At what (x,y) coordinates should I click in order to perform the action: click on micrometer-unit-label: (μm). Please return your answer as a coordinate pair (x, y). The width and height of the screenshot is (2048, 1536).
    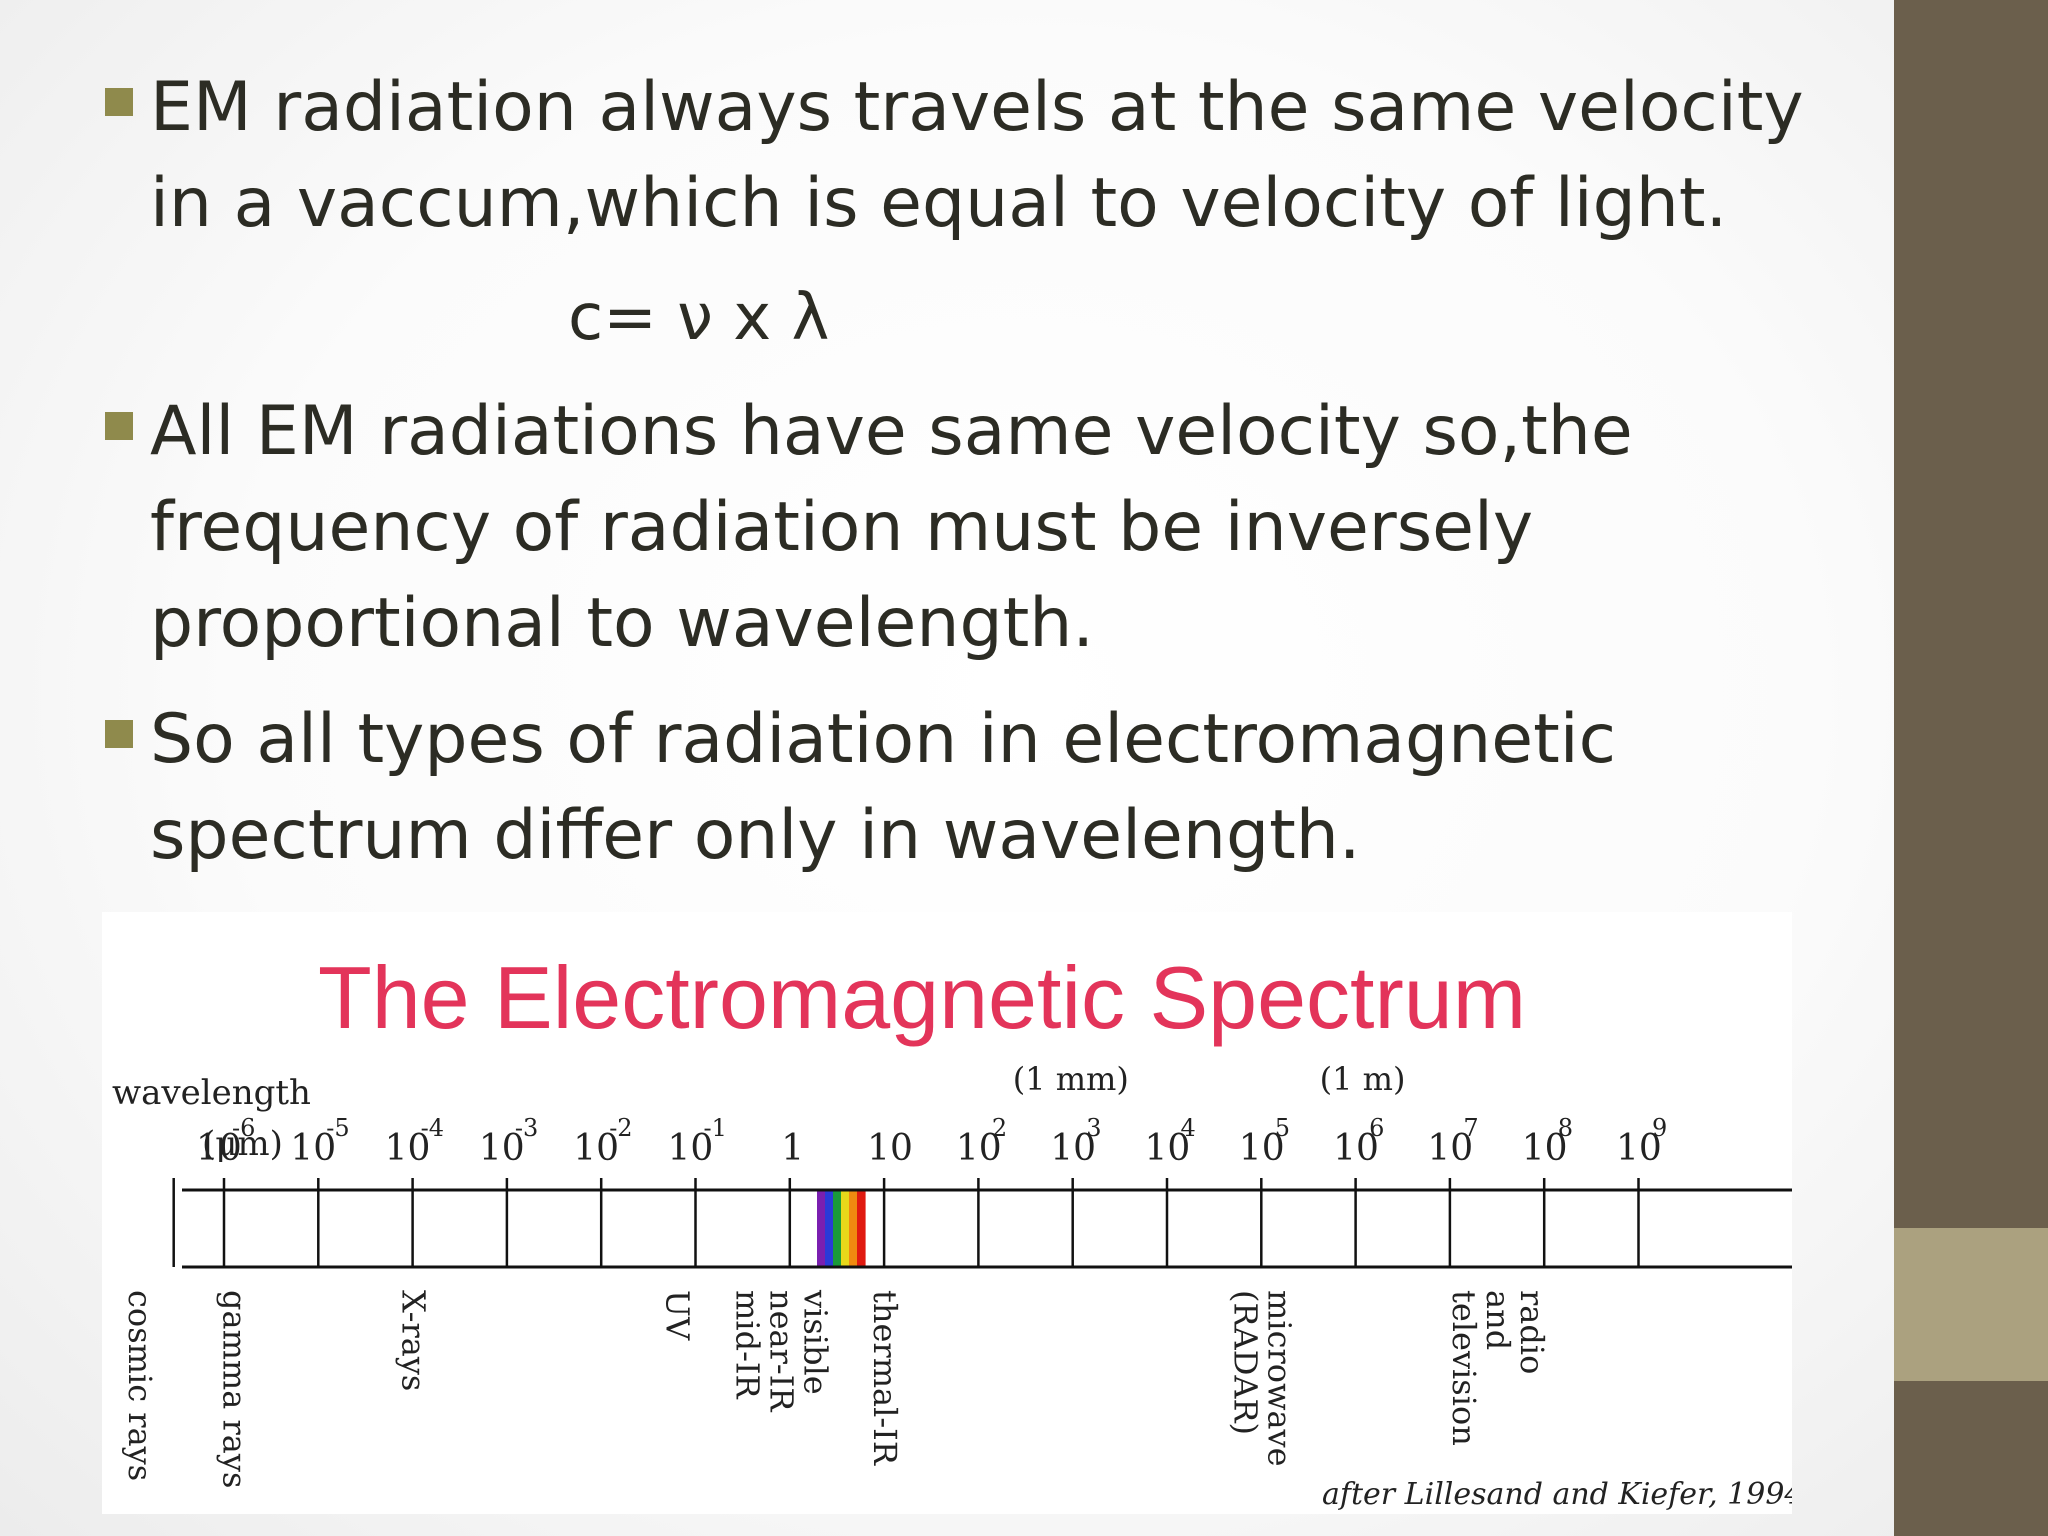
    Looking at the image, I should click on (242, 1144).